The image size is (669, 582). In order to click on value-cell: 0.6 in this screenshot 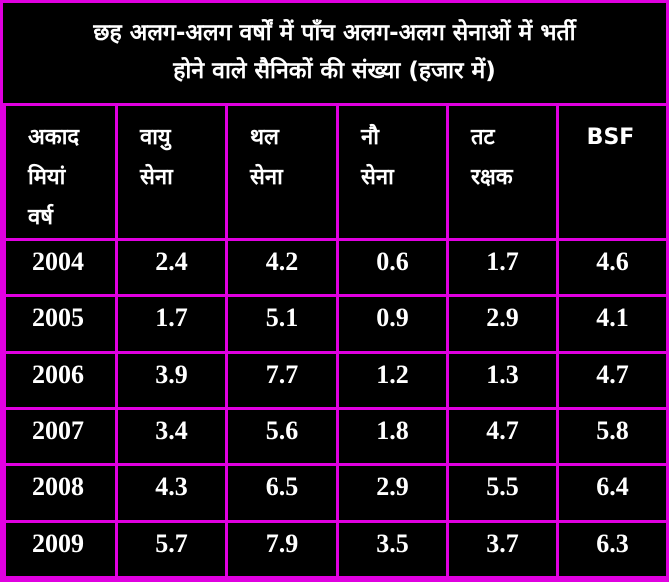, I will do `click(392, 267)`.